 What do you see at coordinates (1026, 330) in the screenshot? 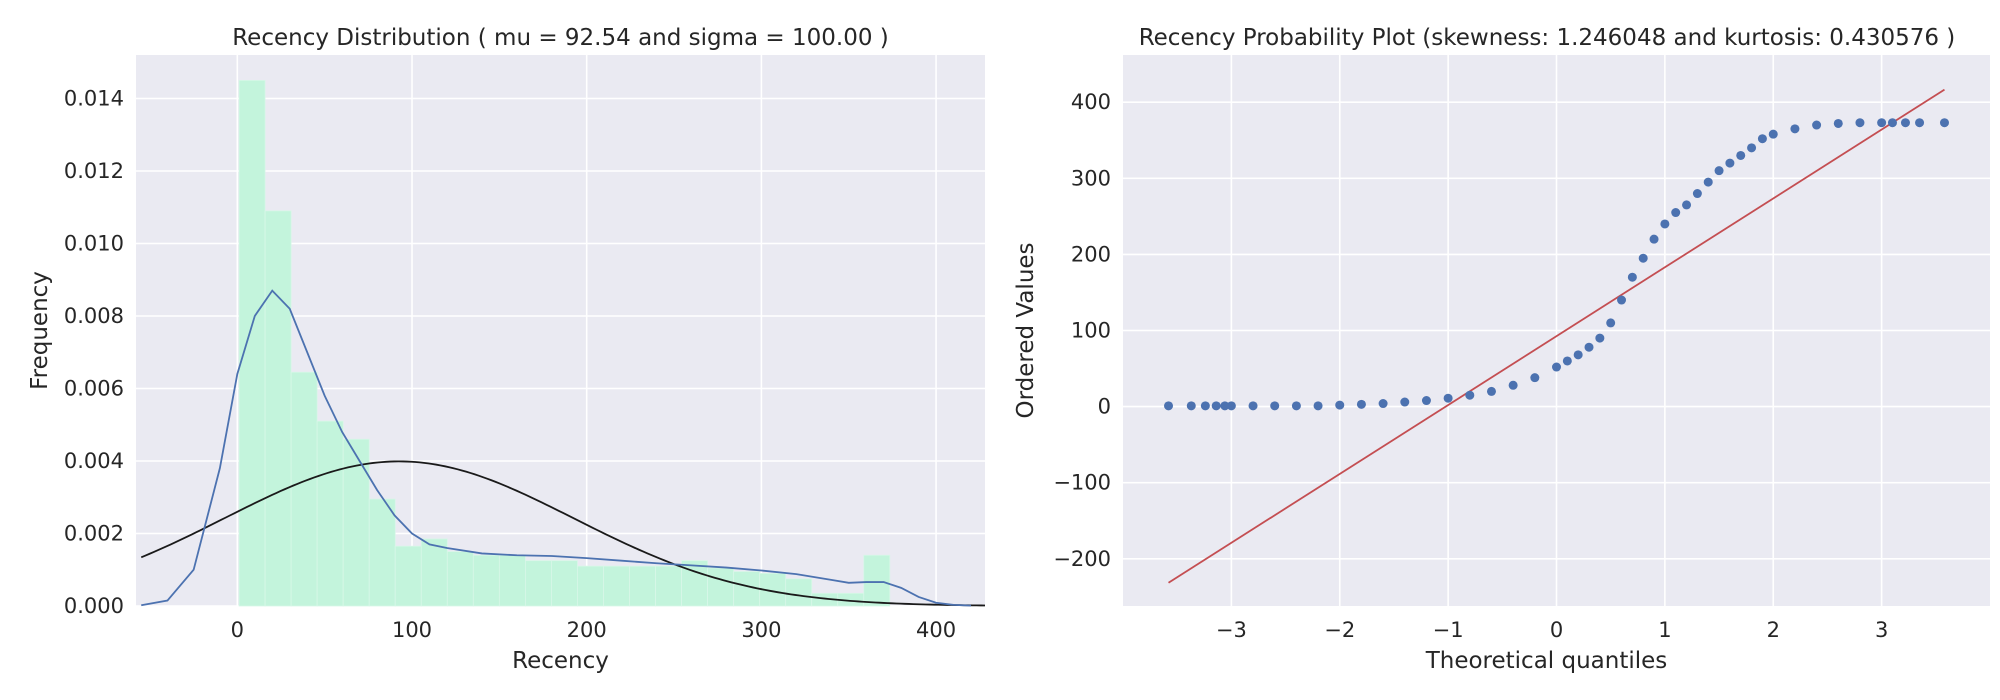
I see `right-y-axis-label: Ordered Values` at bounding box center [1026, 330].